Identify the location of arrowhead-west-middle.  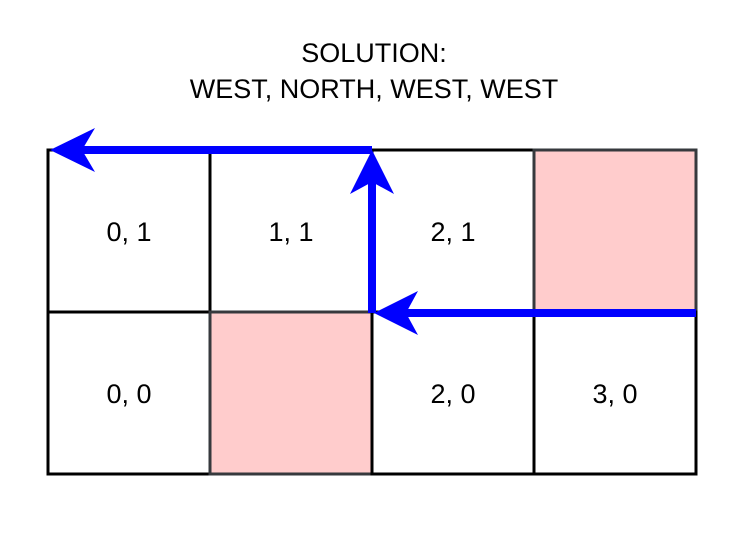
(396, 313).